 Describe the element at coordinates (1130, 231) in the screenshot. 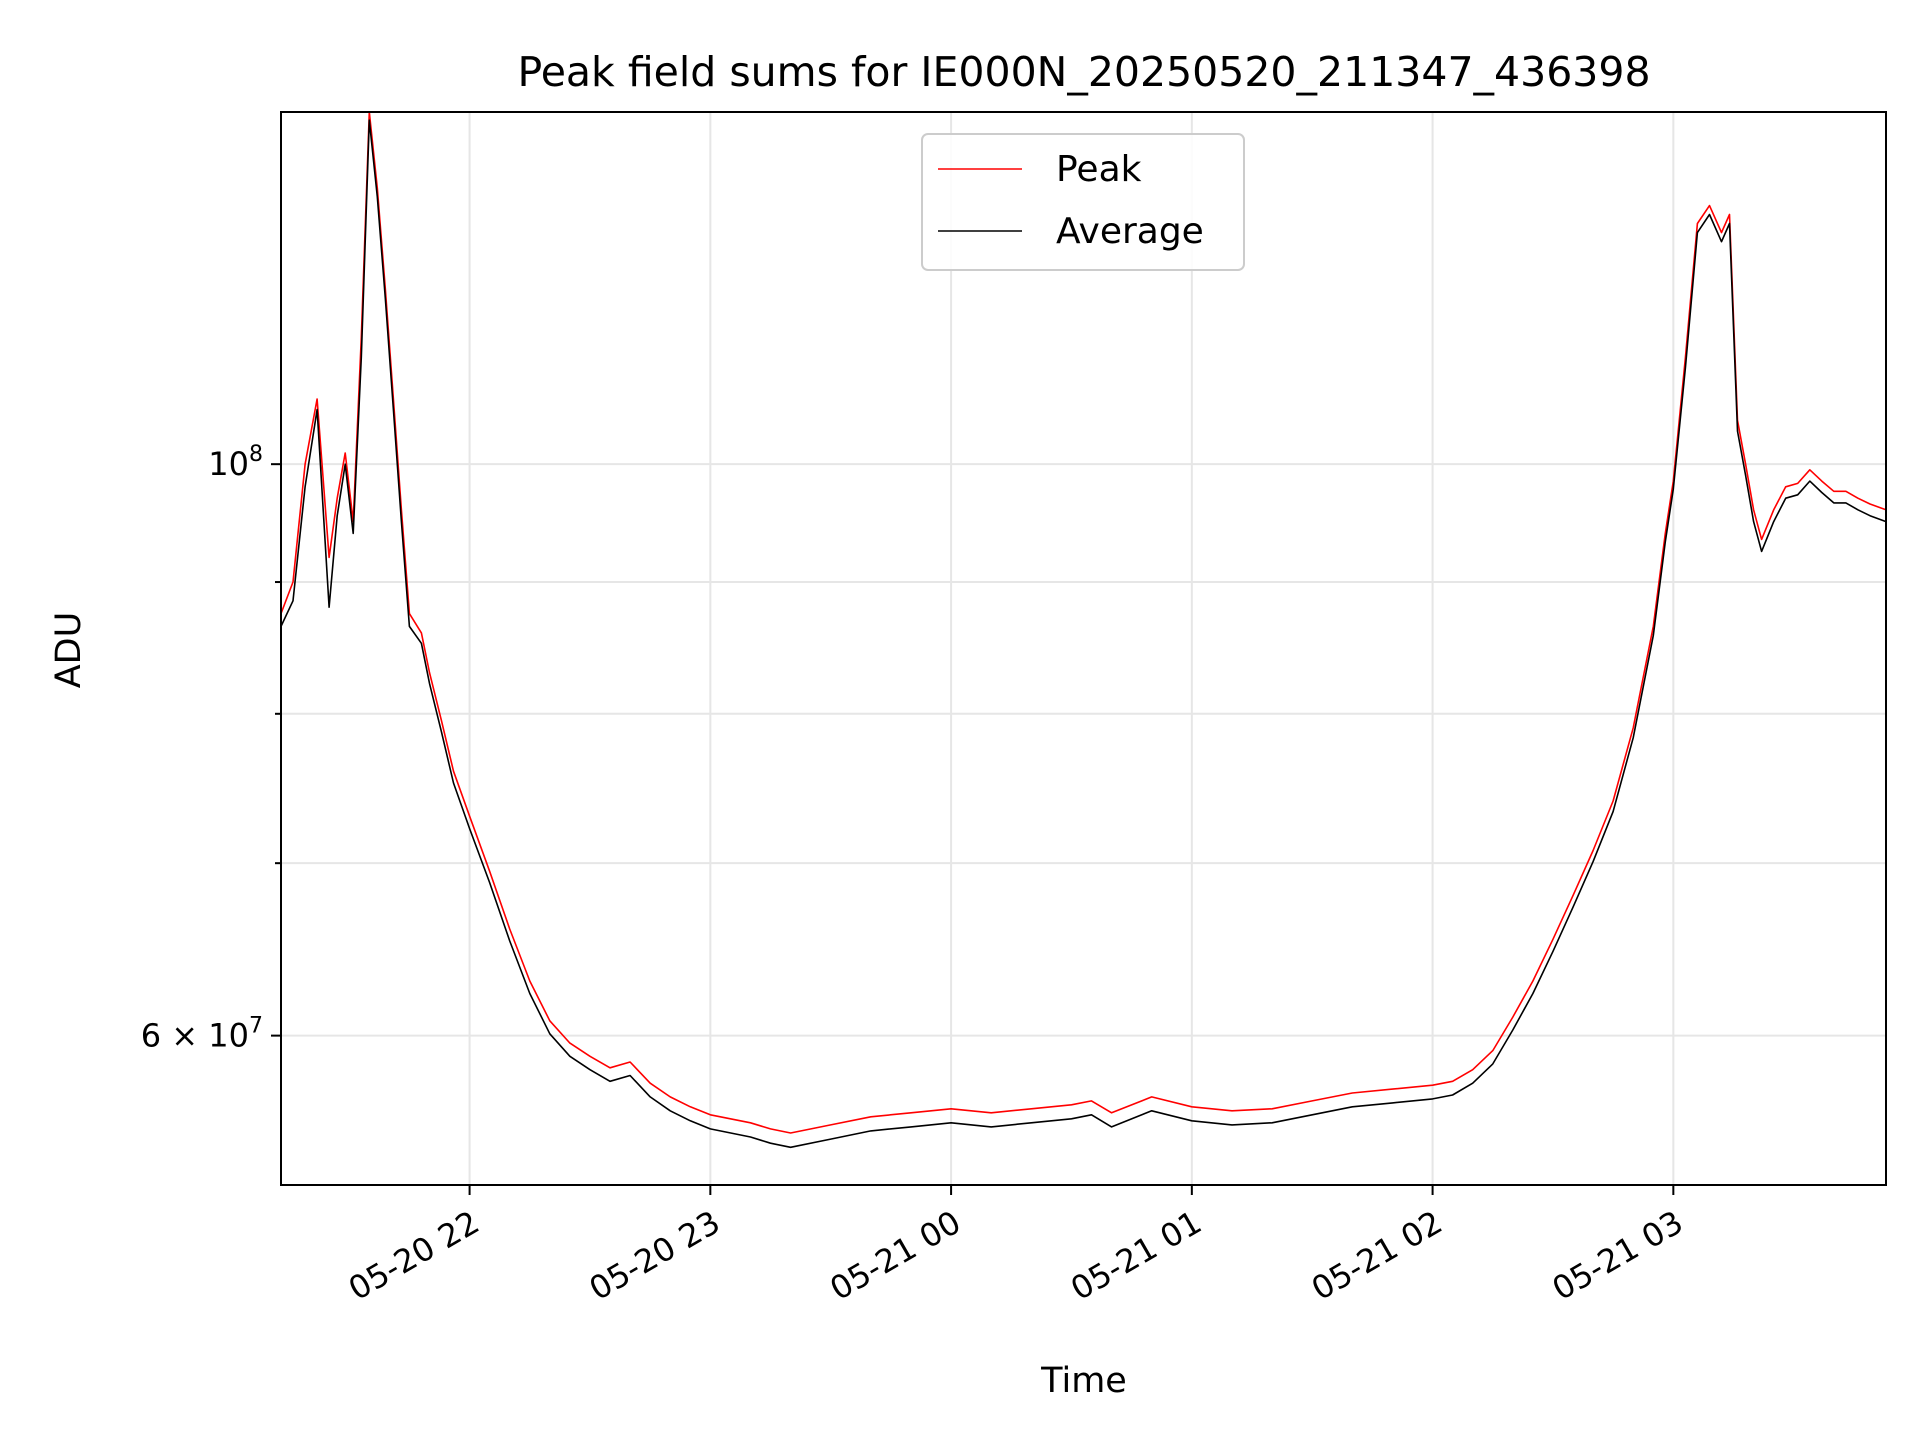

I see `legend-label-average: Average` at that location.